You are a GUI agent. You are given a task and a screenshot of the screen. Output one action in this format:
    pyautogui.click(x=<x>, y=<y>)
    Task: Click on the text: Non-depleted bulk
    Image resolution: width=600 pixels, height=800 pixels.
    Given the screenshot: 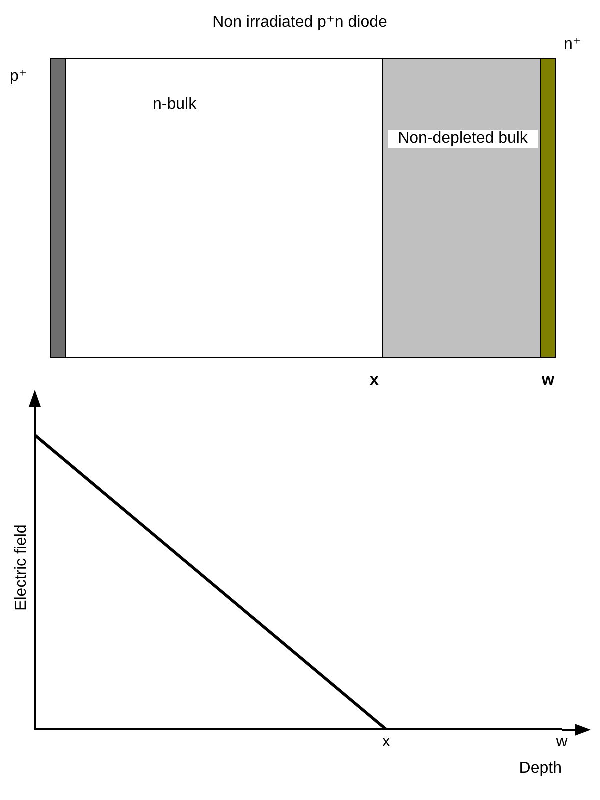 What is the action you would take?
    pyautogui.click(x=463, y=139)
    